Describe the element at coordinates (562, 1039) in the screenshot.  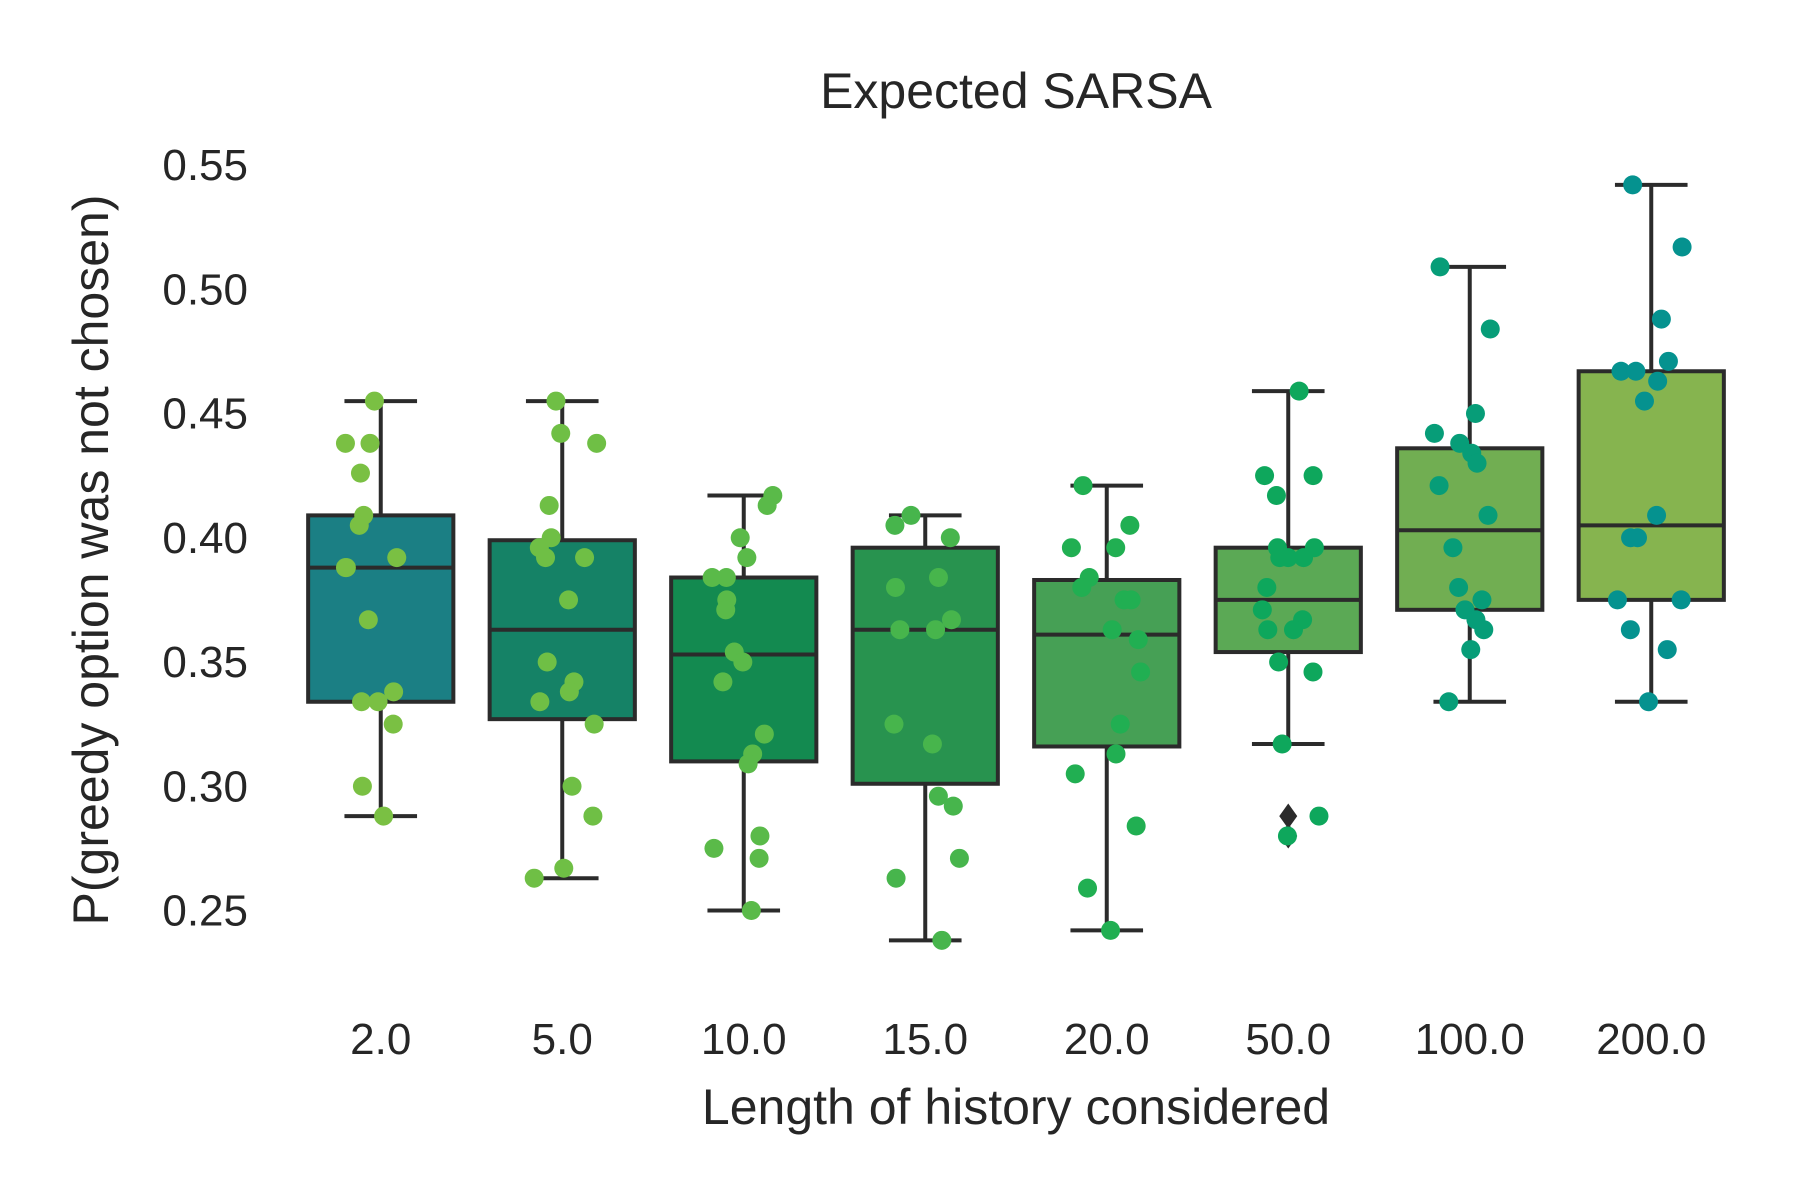
I see `x-tick-label: 5.0` at that location.